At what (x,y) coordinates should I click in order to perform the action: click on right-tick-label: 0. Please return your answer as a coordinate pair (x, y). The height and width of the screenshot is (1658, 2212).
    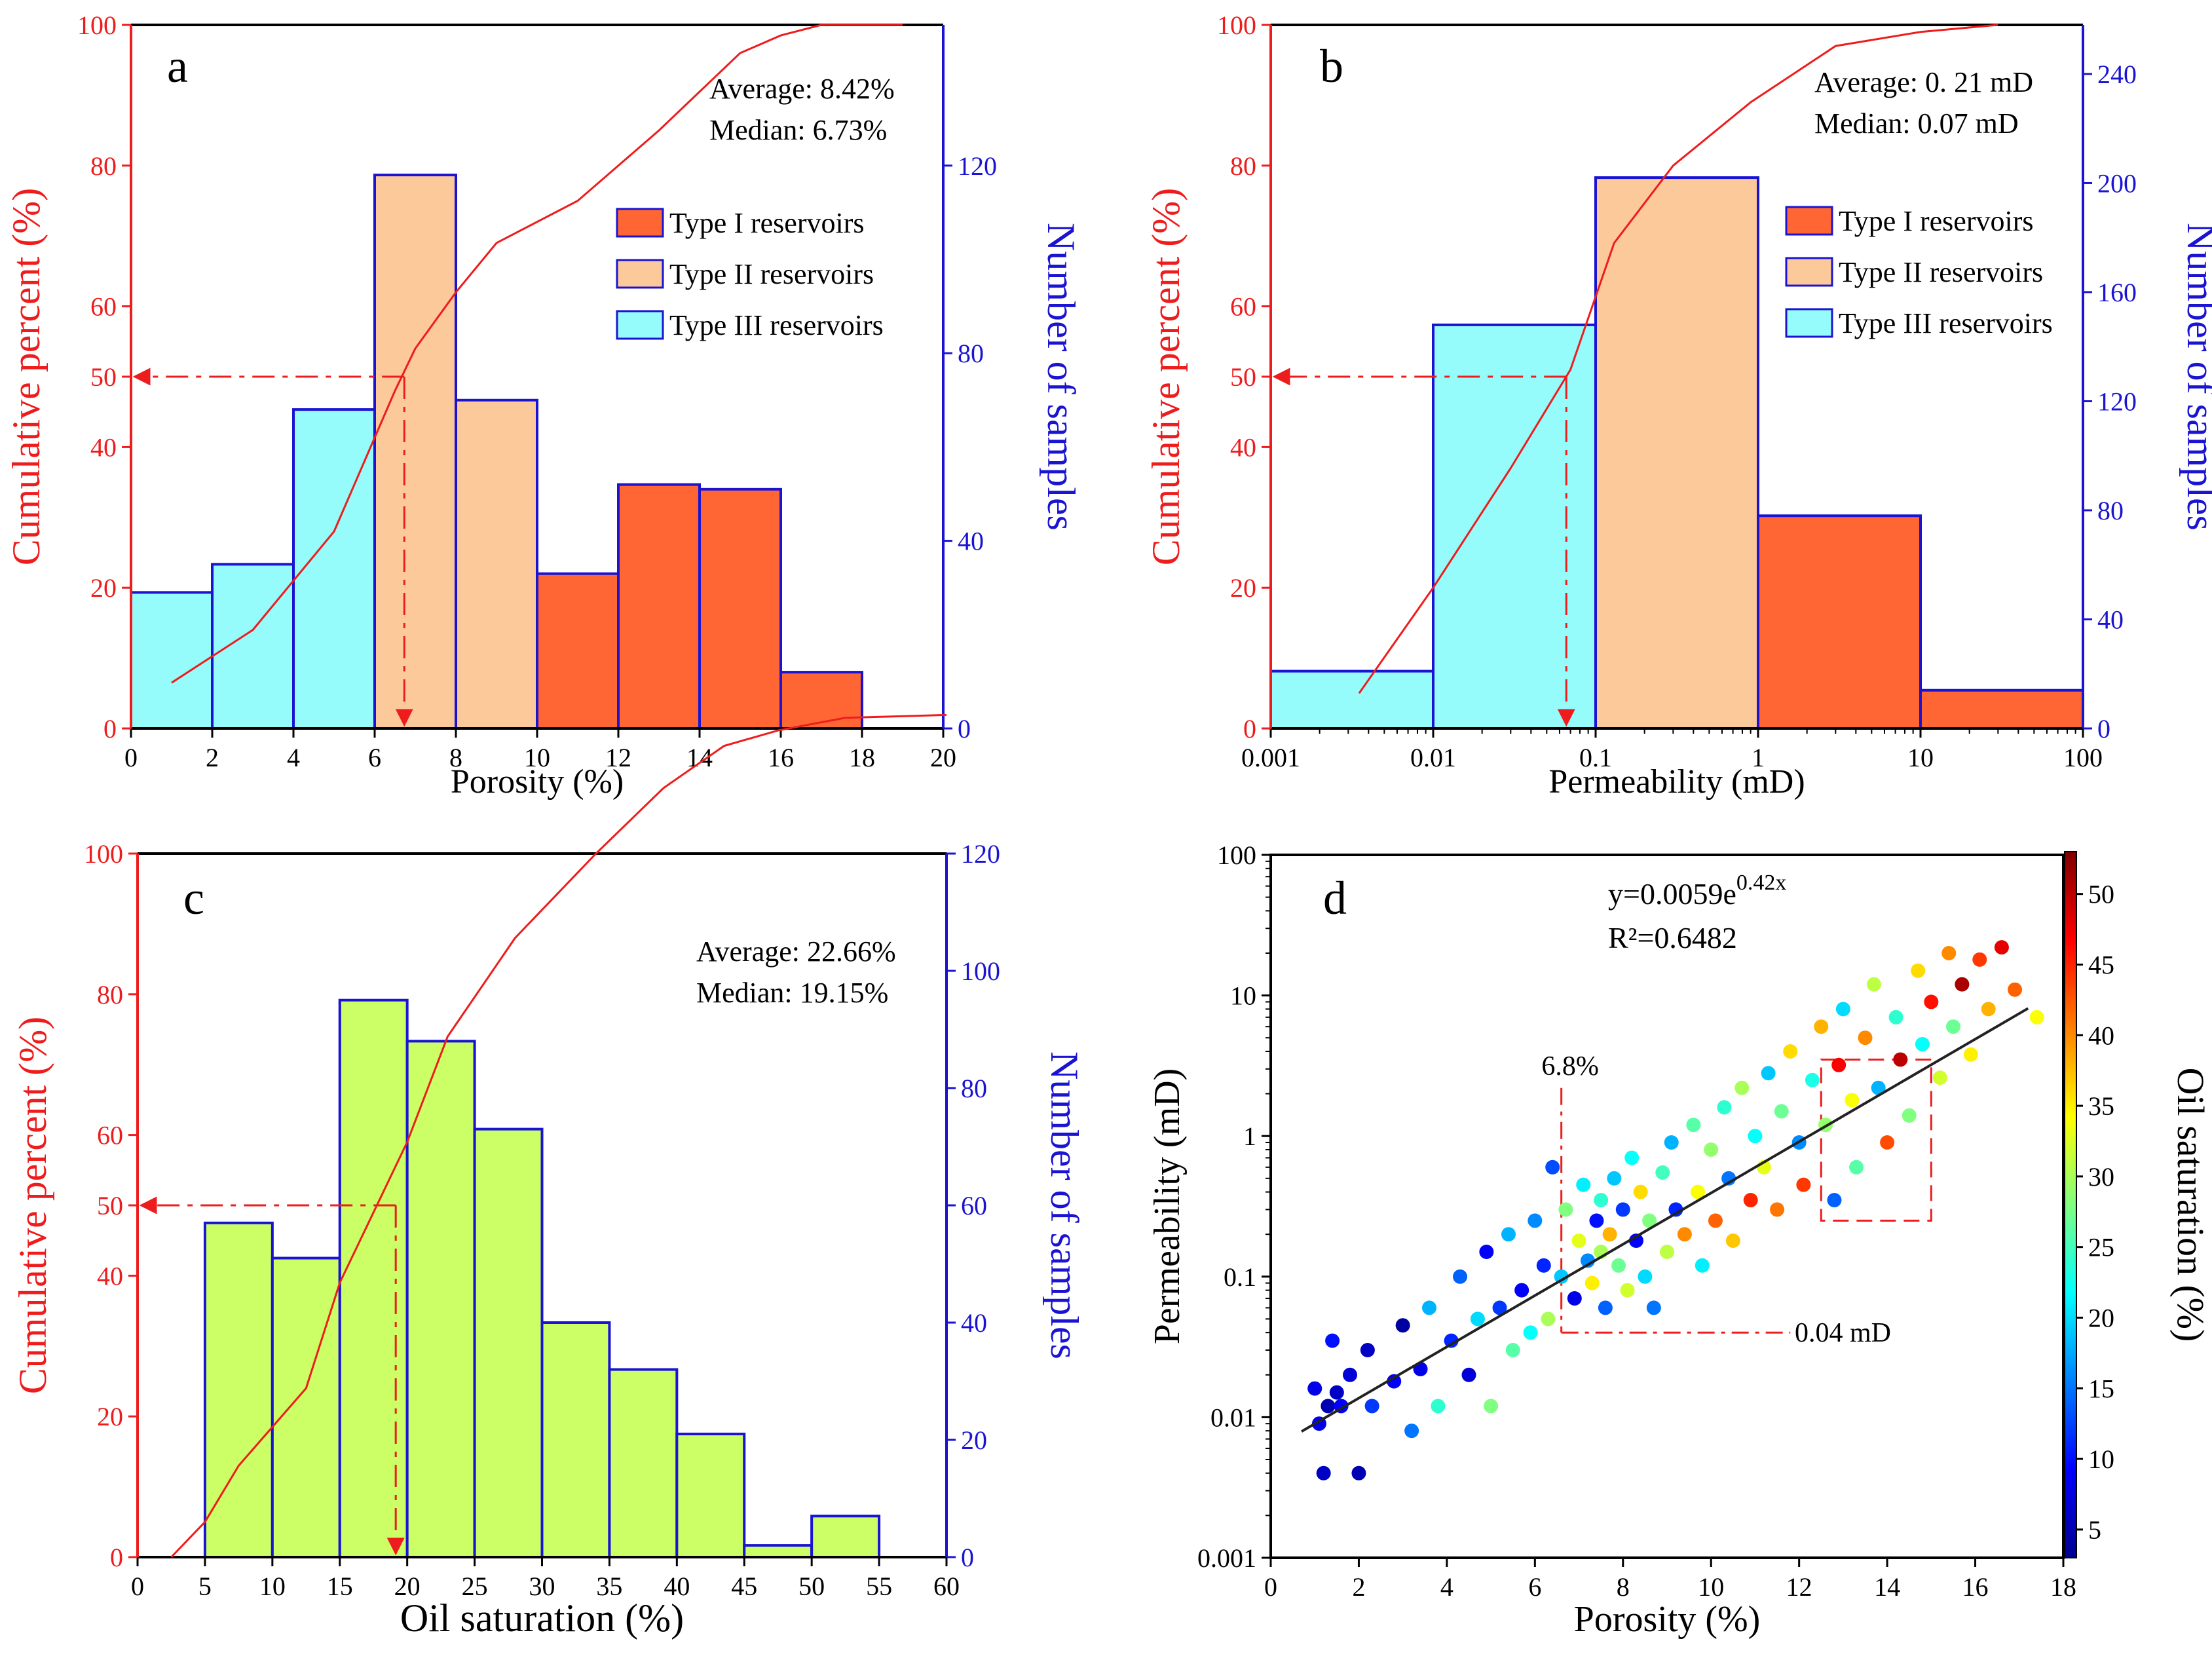
    Looking at the image, I should click on (964, 729).